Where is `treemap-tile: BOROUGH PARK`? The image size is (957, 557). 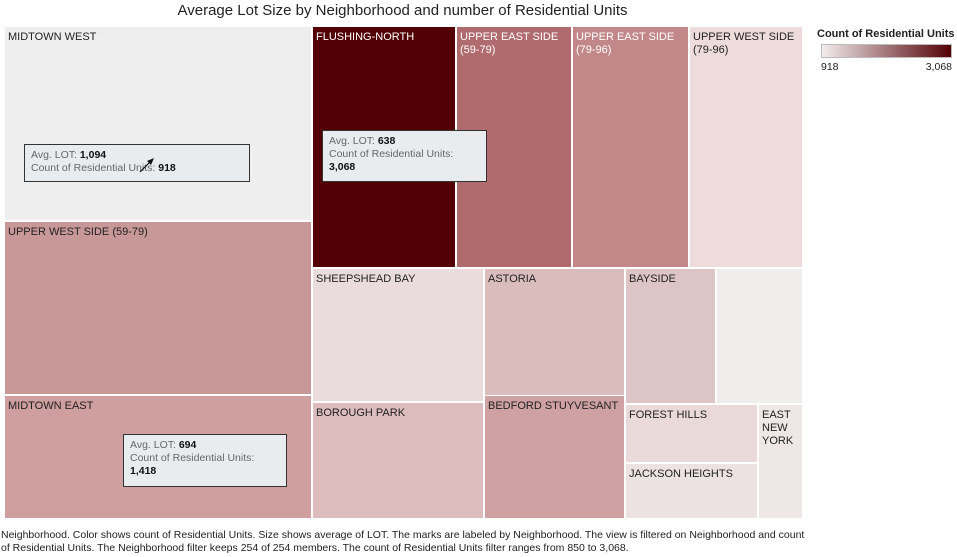 treemap-tile: BOROUGH PARK is located at coordinates (398, 460).